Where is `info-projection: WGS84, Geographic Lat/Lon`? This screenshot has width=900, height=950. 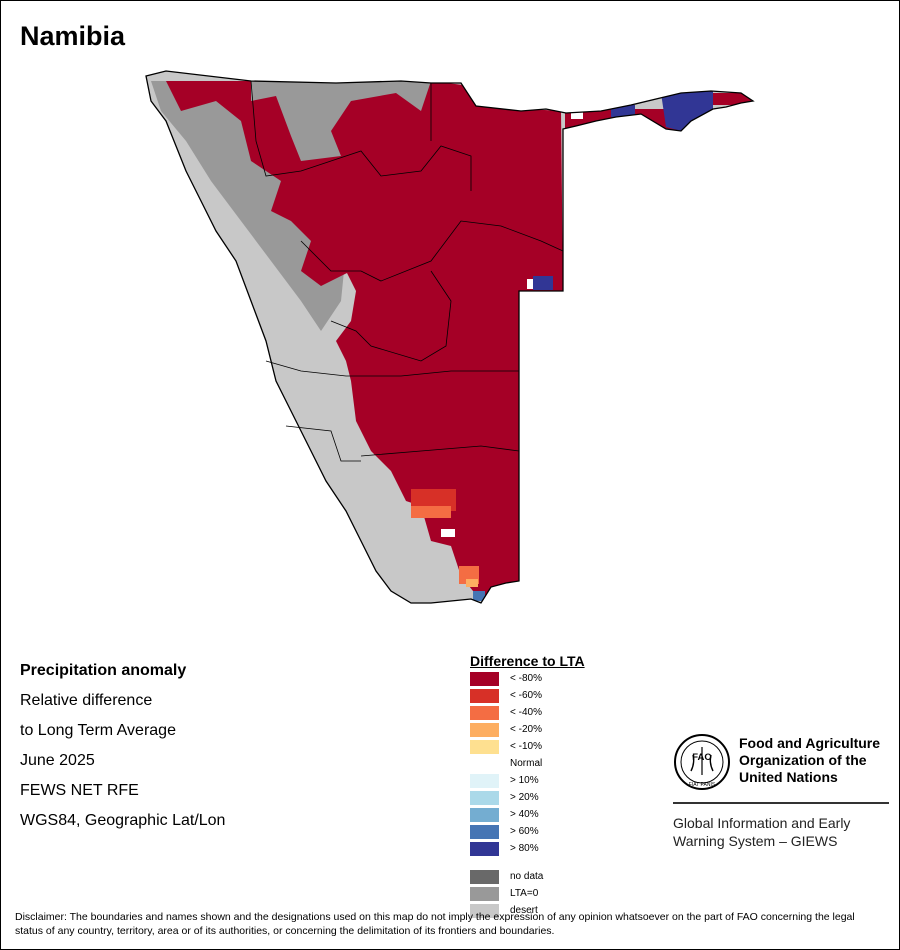
info-projection: WGS84, Geographic Lat/Lon is located at coordinates (123, 820).